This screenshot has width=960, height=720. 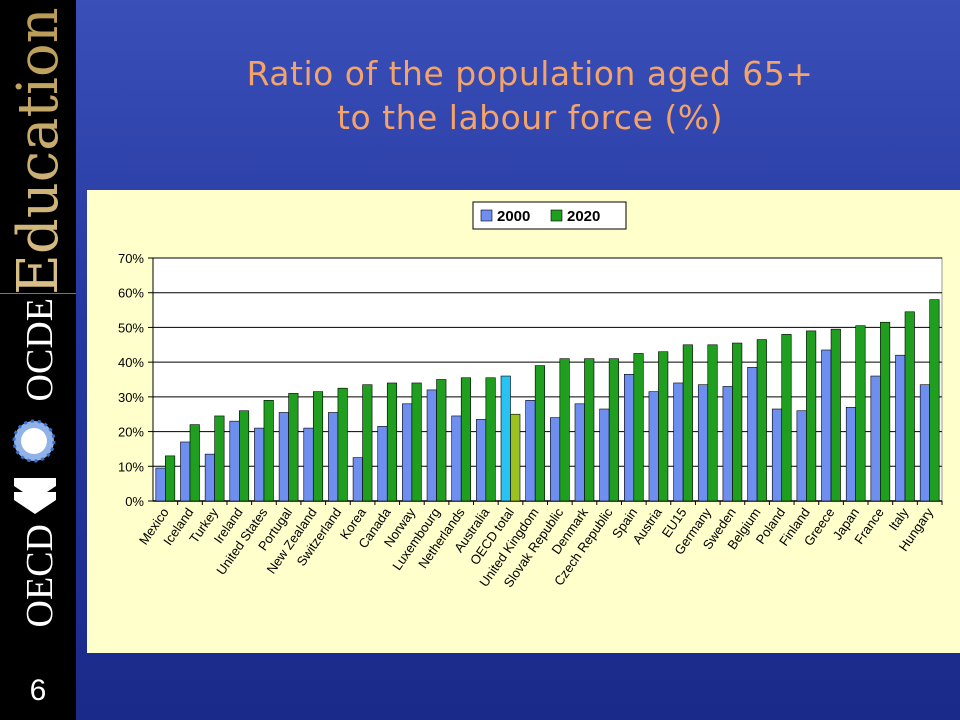 What do you see at coordinates (35, 496) in the screenshot?
I see `oecd-chevrons-icon` at bounding box center [35, 496].